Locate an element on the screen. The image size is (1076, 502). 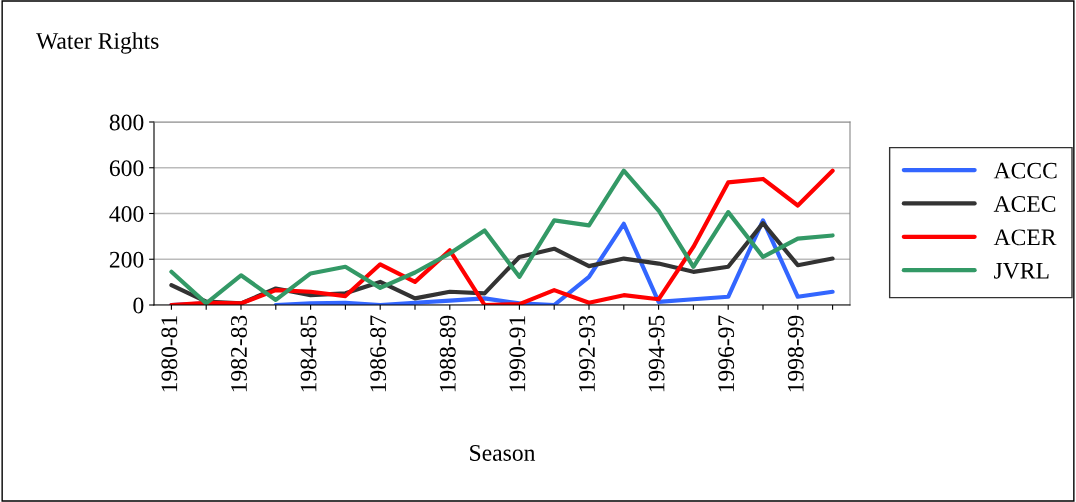
x-tick-label: 1984-85 is located at coordinates (308, 353).